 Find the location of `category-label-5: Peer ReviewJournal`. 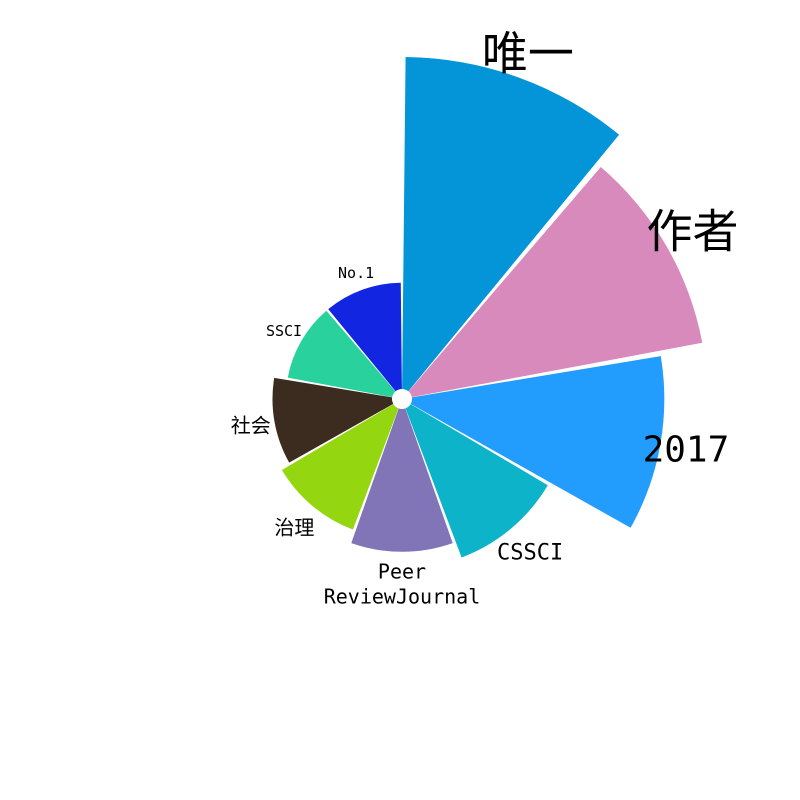

category-label-5: Peer ReviewJournal is located at coordinates (402, 583).